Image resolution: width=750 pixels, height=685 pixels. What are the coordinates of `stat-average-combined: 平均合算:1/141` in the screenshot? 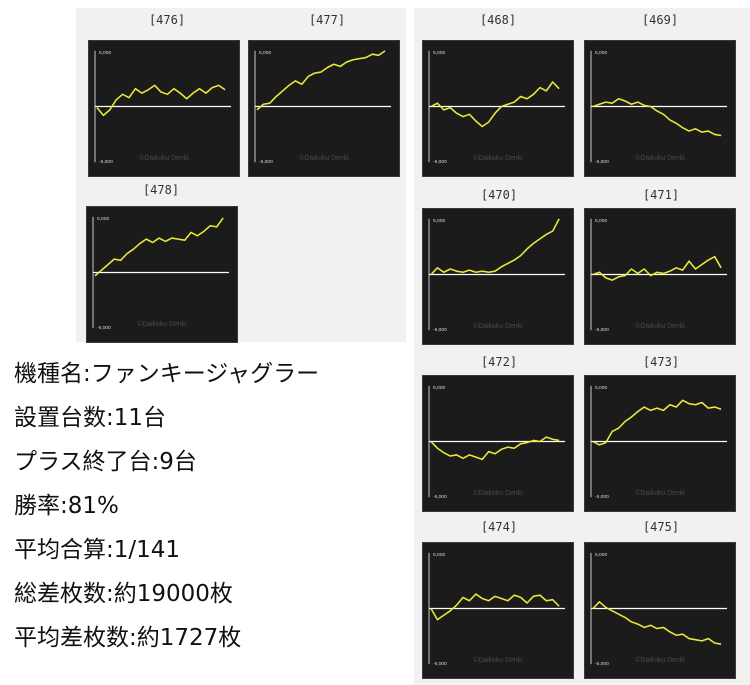 It's located at (97, 550).